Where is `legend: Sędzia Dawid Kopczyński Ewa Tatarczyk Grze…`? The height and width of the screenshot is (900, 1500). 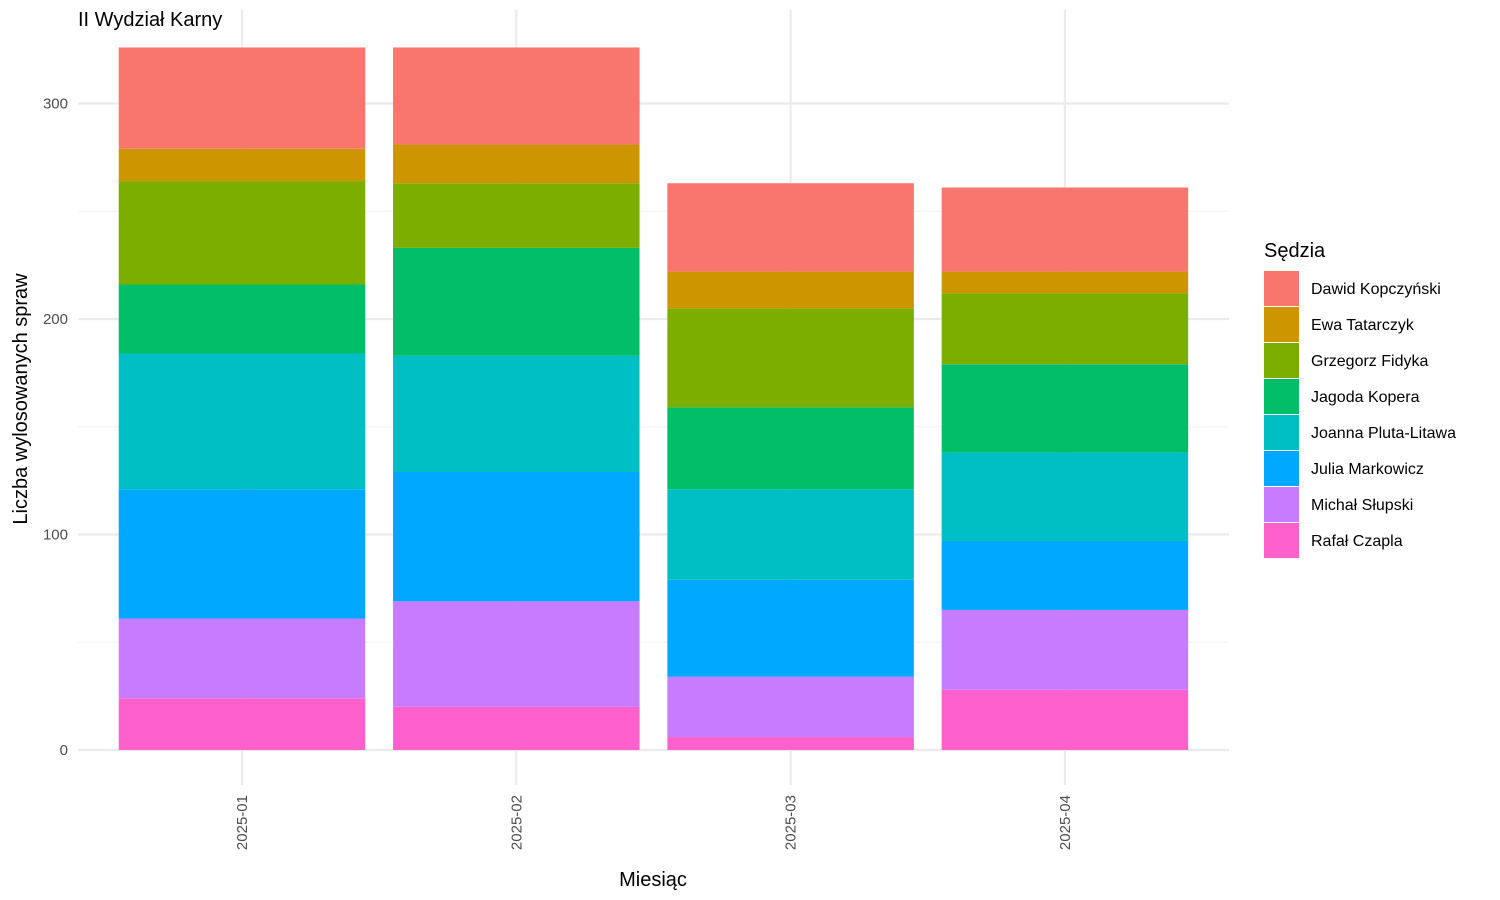 legend: Sędzia Dawid Kopczyński Ewa Tatarczyk Grze… is located at coordinates (1360, 399).